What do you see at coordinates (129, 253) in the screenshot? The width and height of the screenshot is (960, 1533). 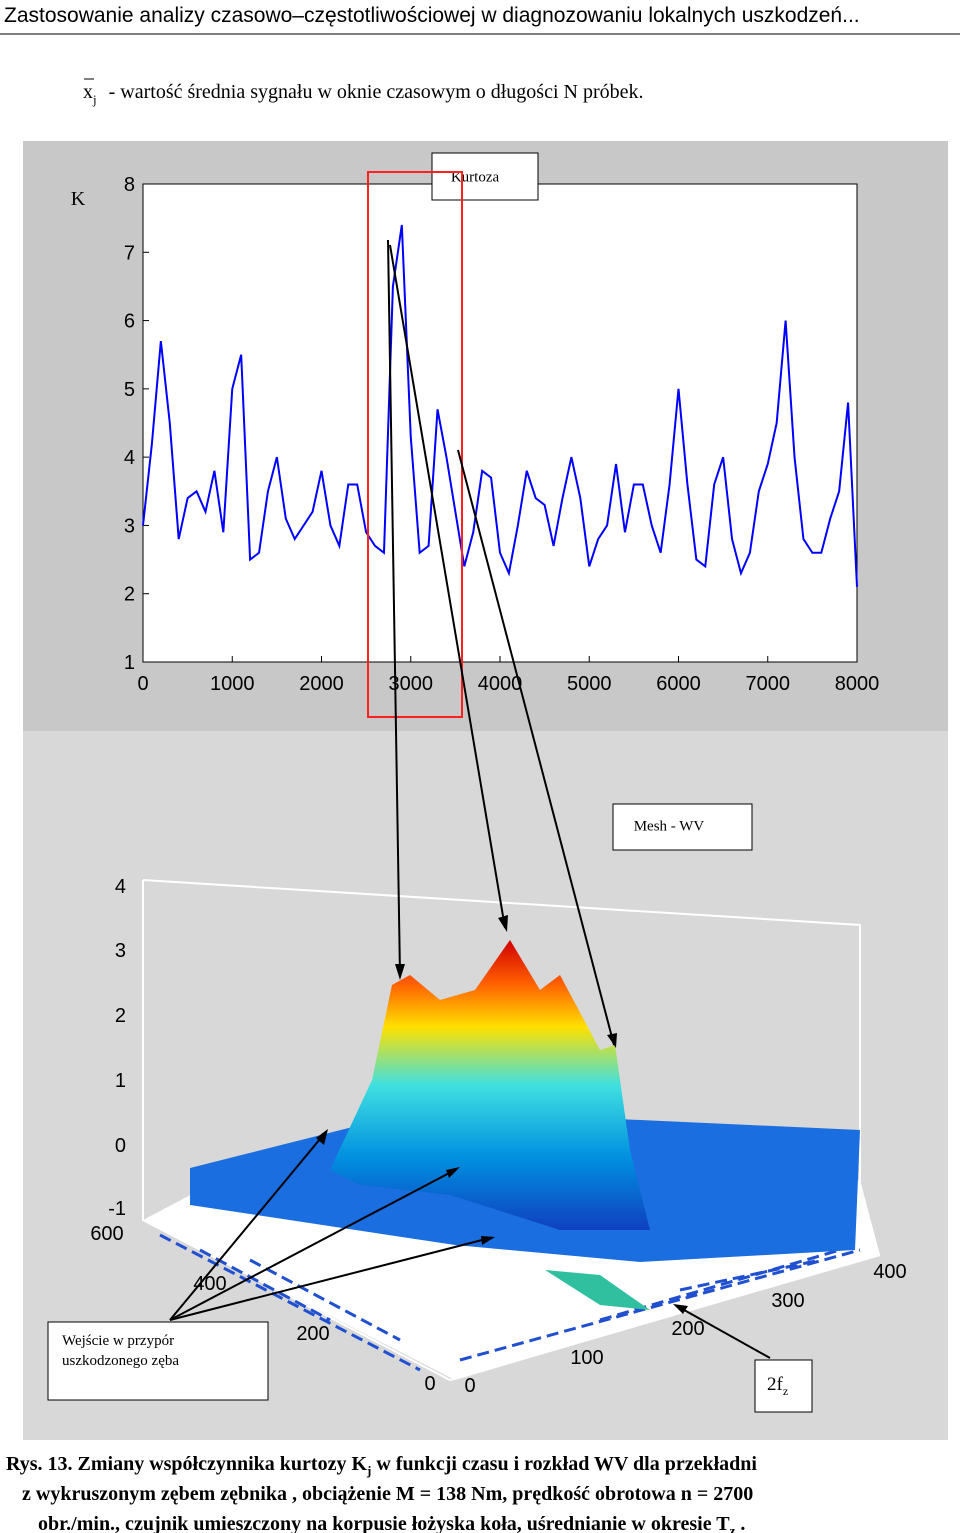 I see `y-tick-label: 7` at bounding box center [129, 253].